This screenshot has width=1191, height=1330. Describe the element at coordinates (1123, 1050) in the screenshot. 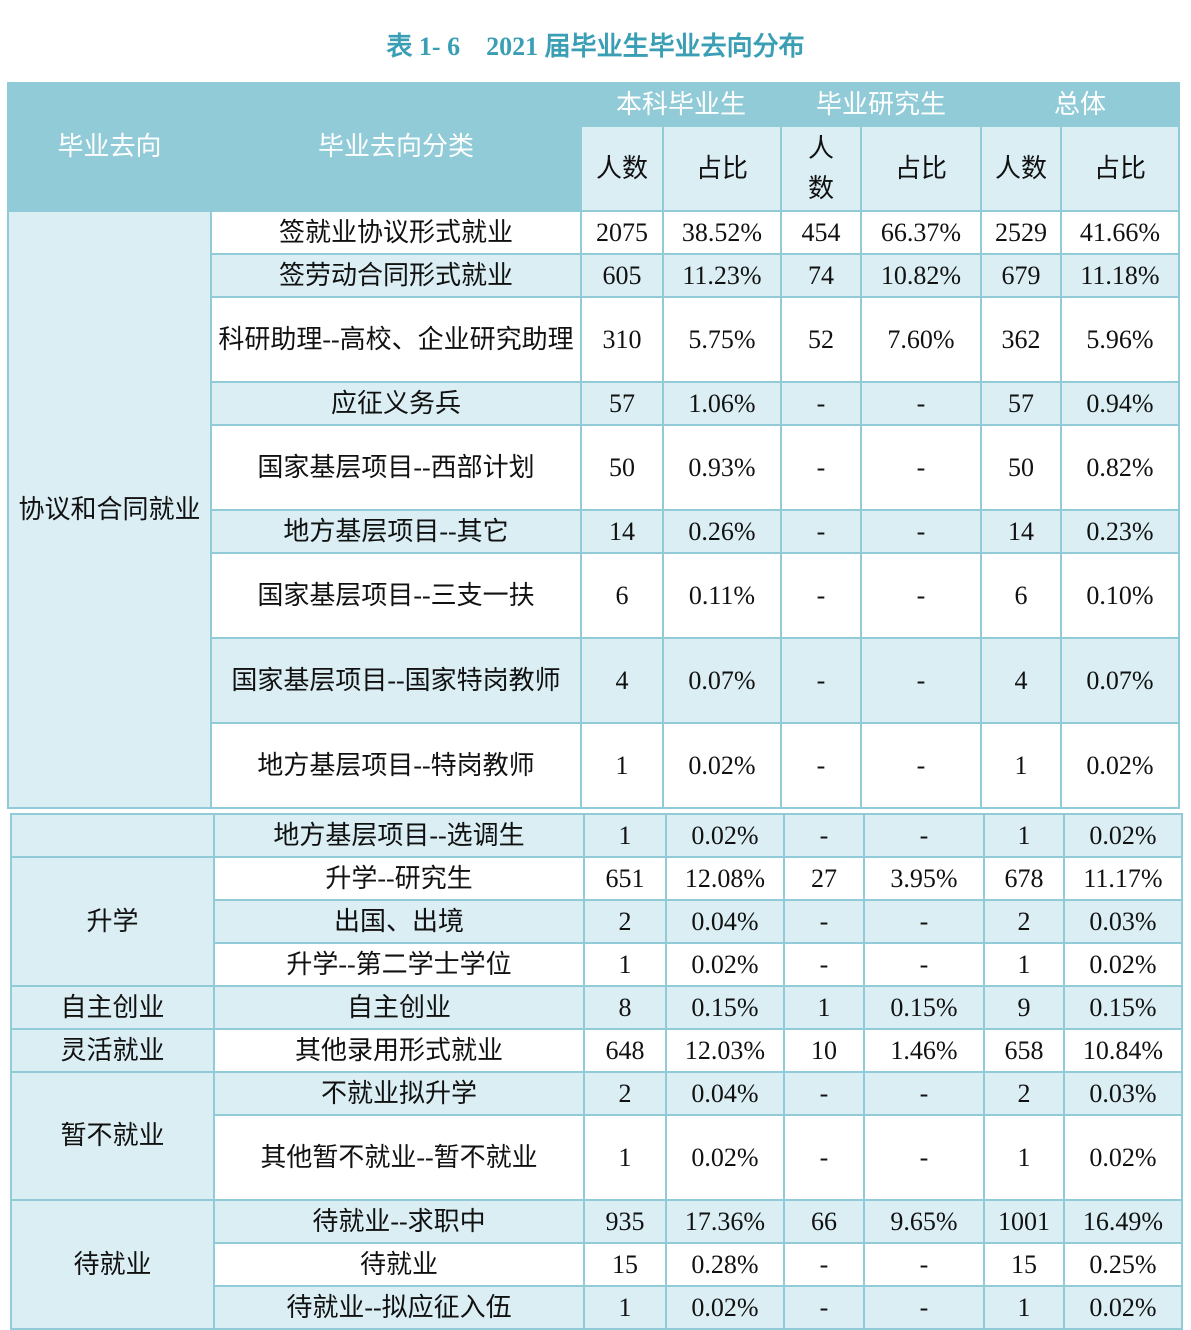

I see `value-cell: 10.84%` at that location.